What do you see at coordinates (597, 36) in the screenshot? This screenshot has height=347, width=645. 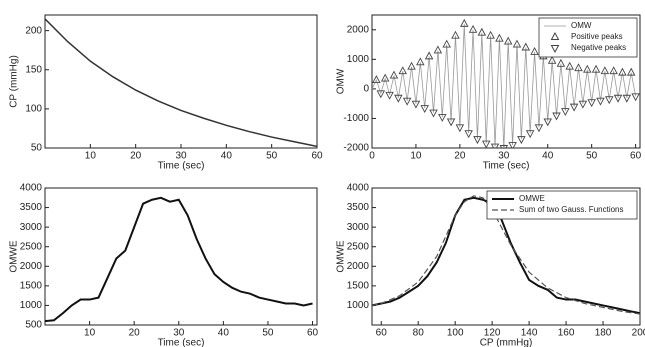 I see `legend-label: Positive peaks` at bounding box center [597, 36].